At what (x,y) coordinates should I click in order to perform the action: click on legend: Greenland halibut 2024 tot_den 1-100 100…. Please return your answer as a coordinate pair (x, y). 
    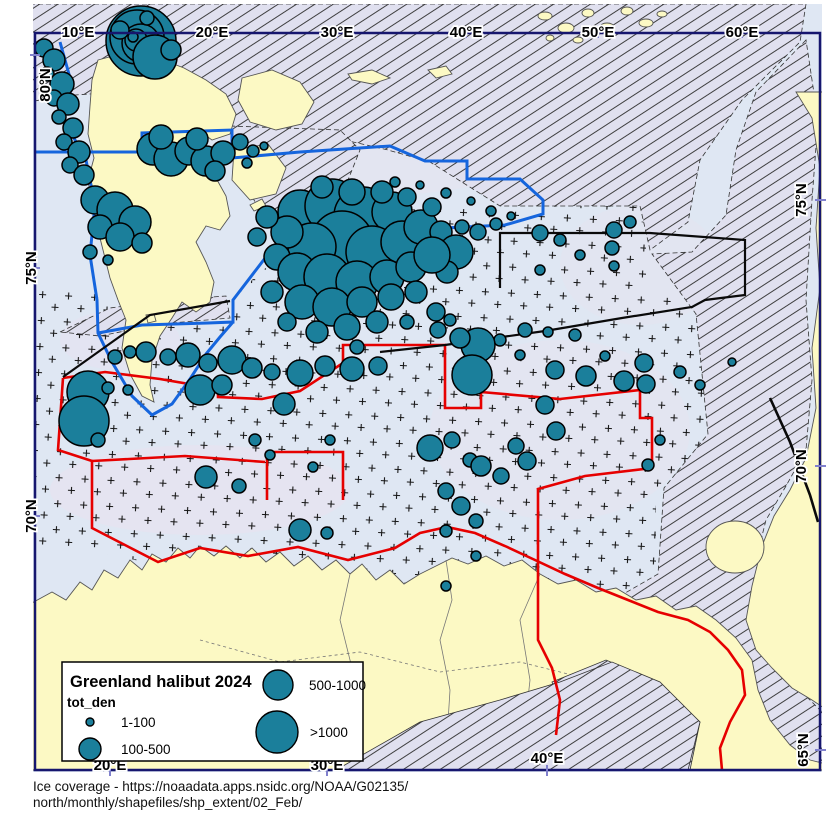
    Looking at the image, I should click on (213, 711).